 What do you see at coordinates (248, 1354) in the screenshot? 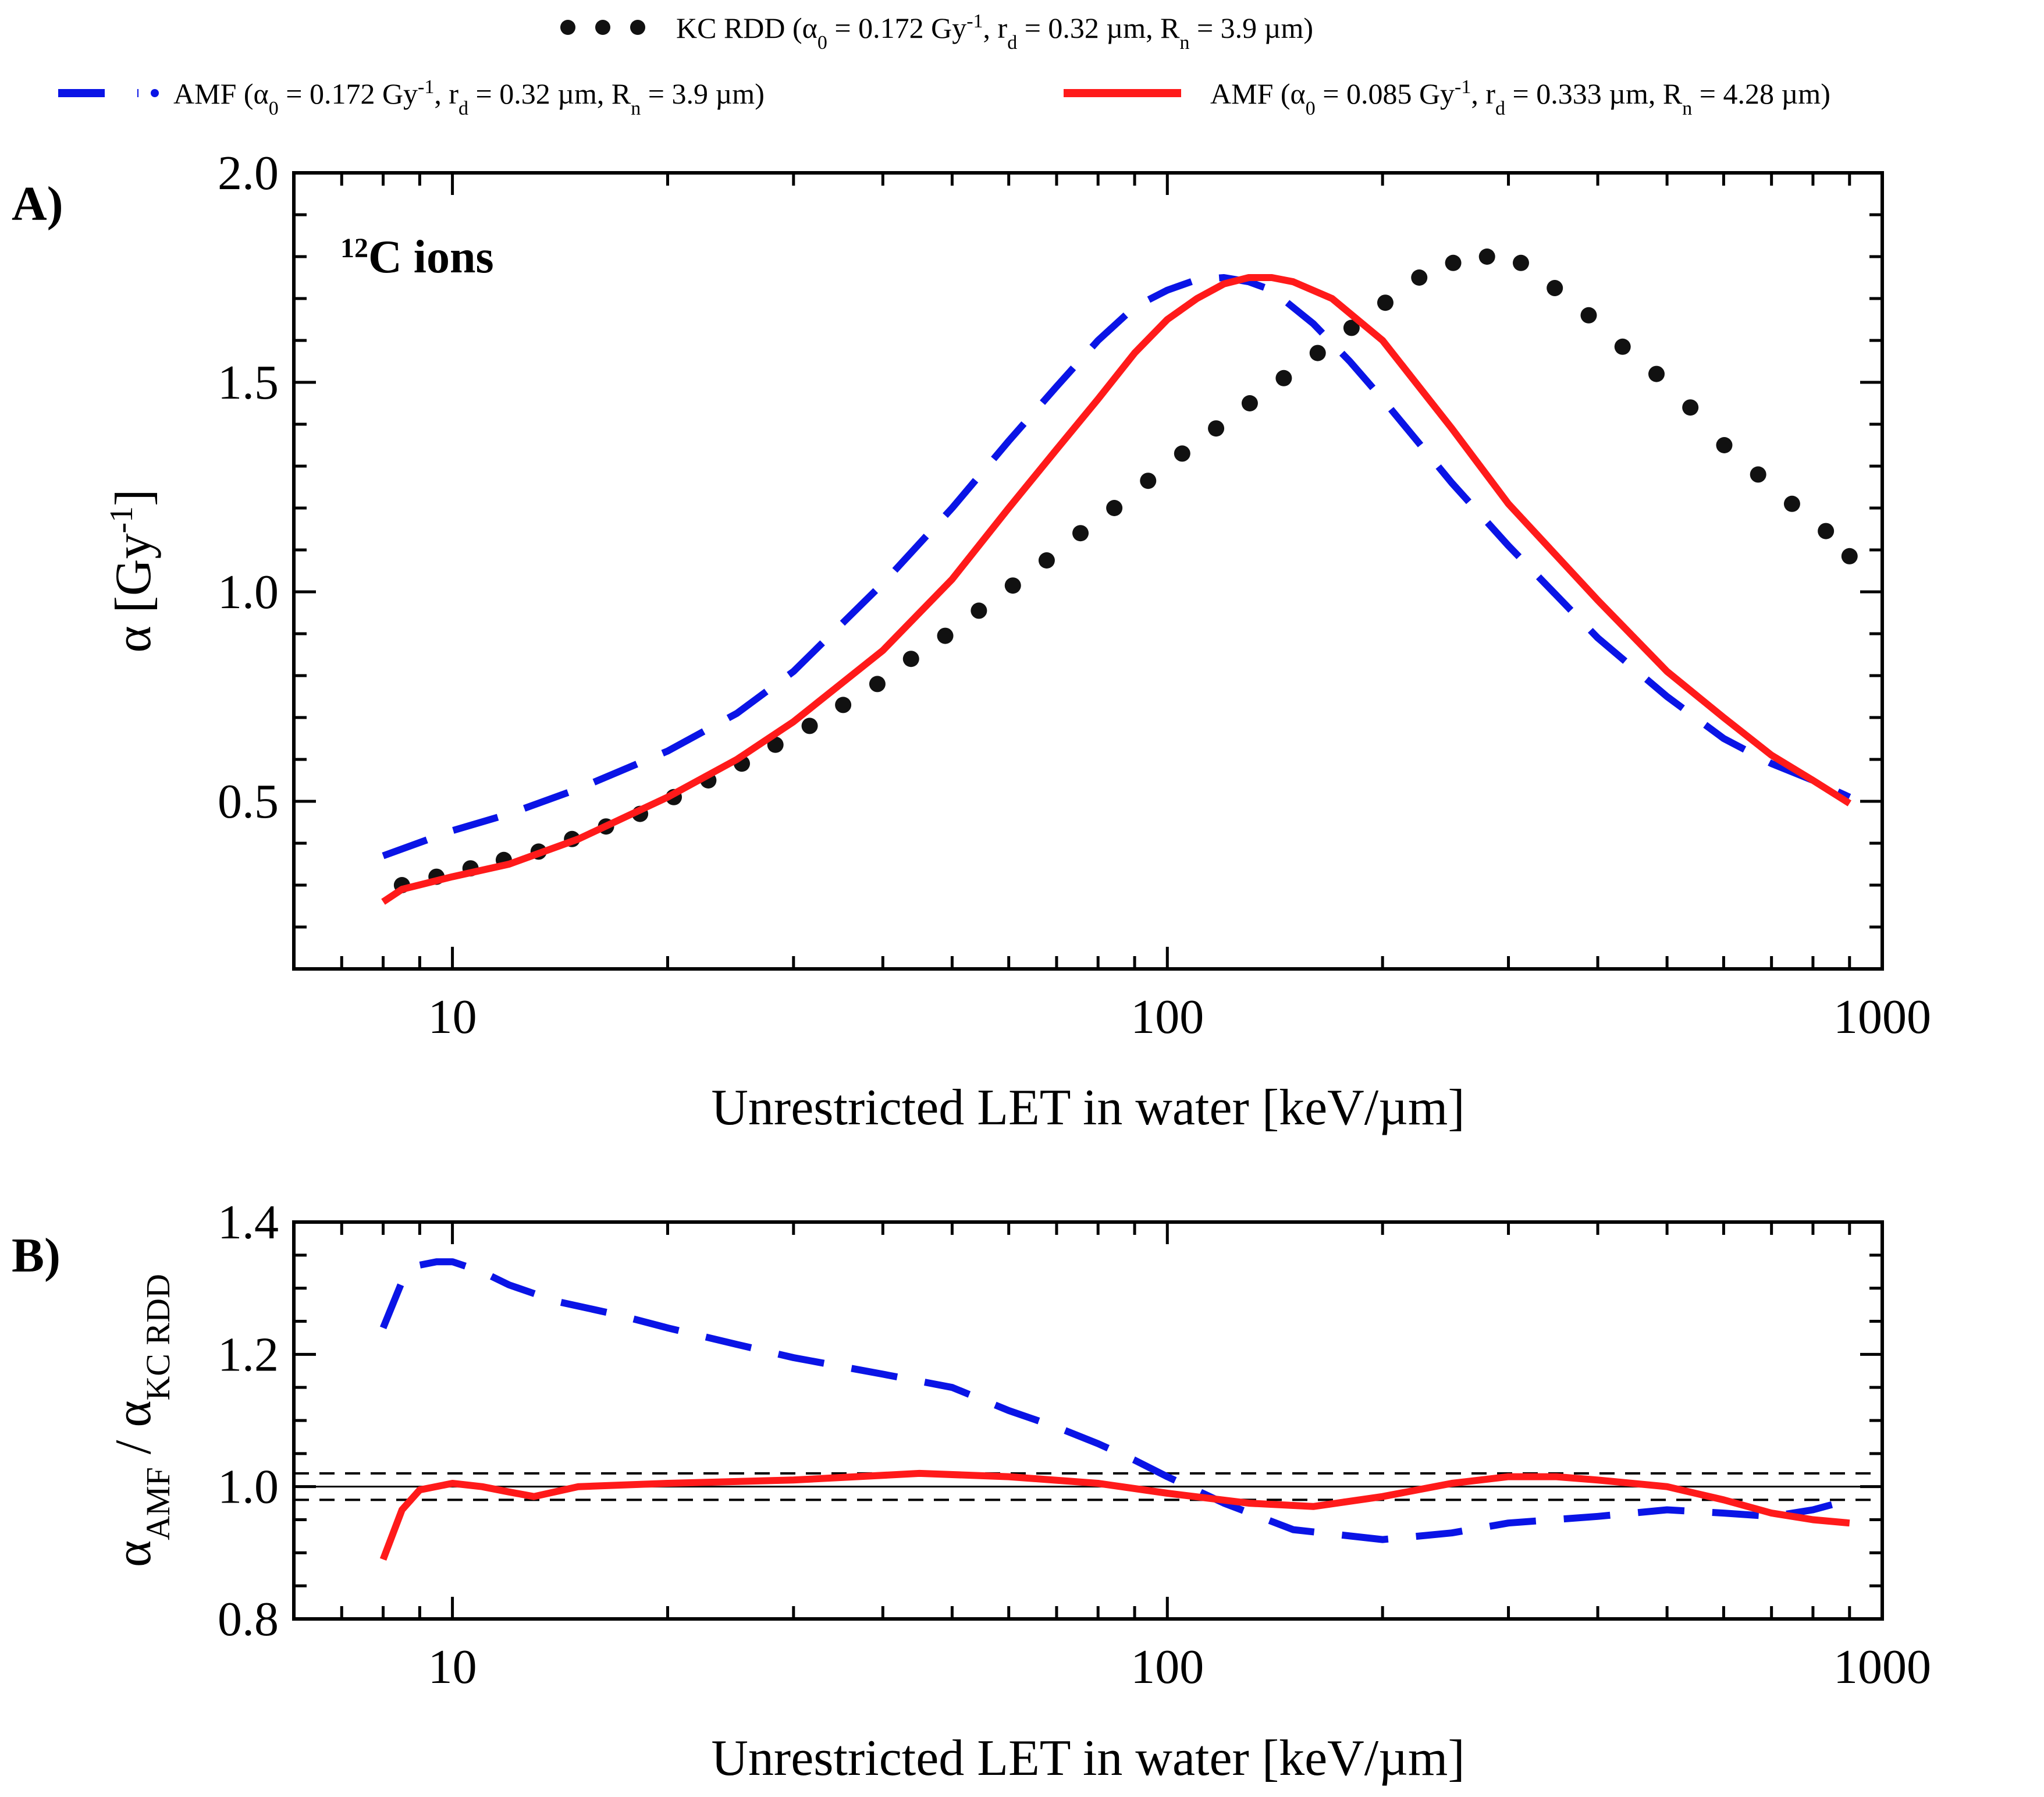
I see `y-tick-label: 1.2` at bounding box center [248, 1354].